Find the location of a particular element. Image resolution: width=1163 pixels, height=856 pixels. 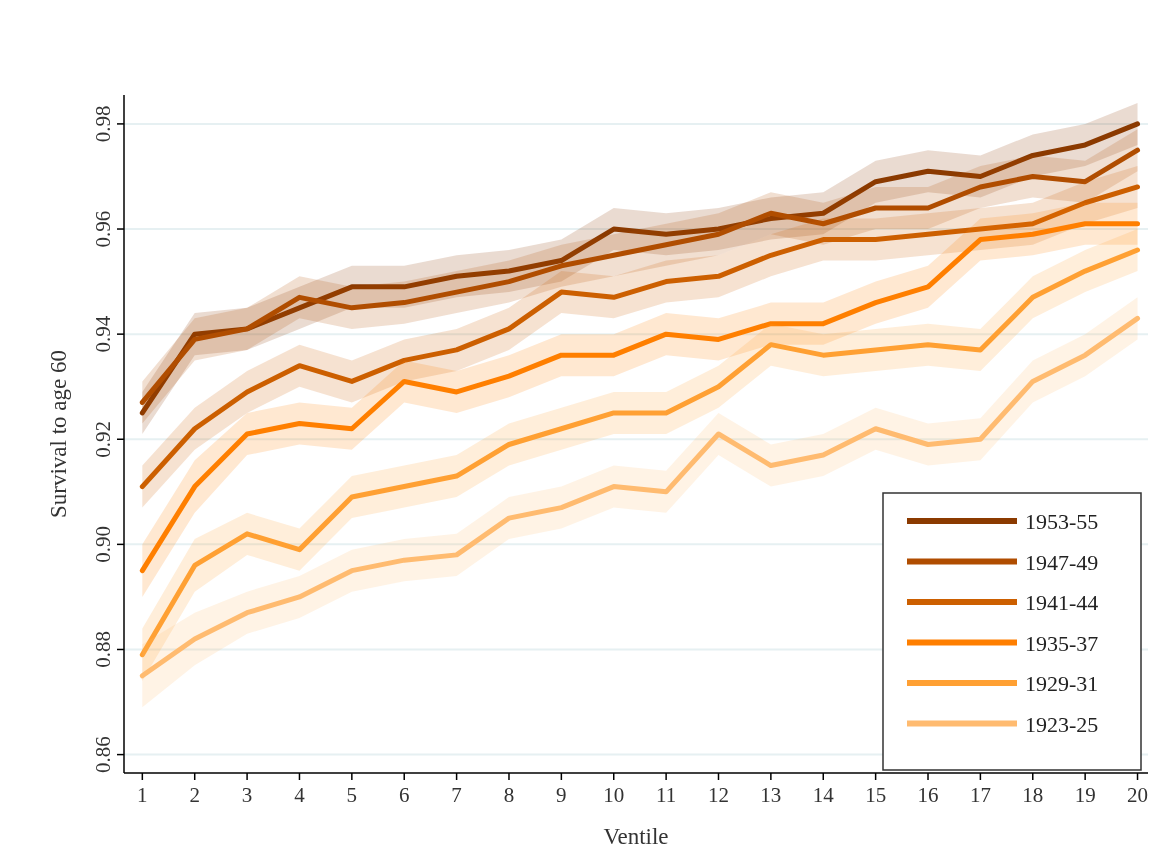

x-tick-label: 18 is located at coordinates (1033, 795).